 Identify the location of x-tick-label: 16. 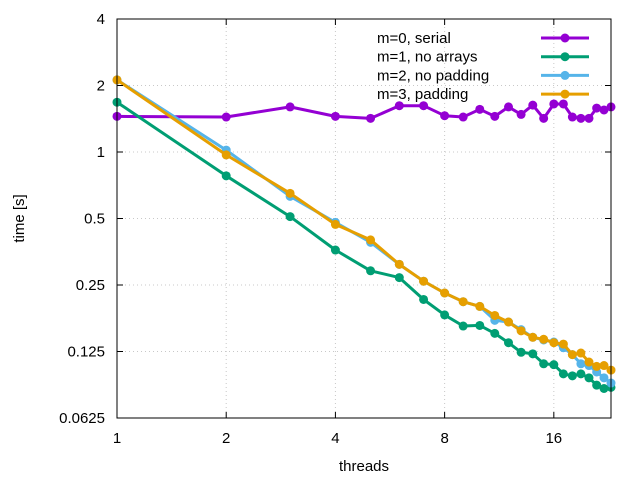
(553, 438).